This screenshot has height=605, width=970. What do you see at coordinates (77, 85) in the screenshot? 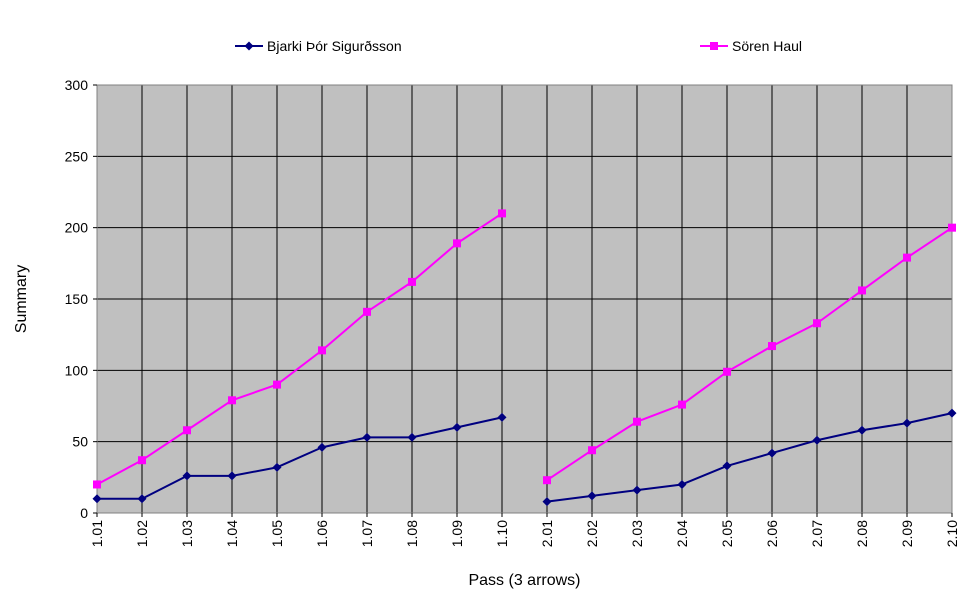
I see `y-tick-label: 300` at bounding box center [77, 85].